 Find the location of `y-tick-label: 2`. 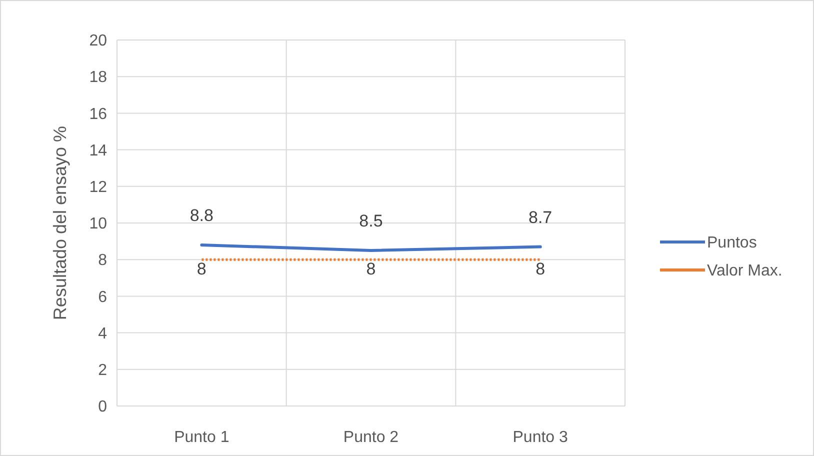

y-tick-label: 2 is located at coordinates (103, 370).